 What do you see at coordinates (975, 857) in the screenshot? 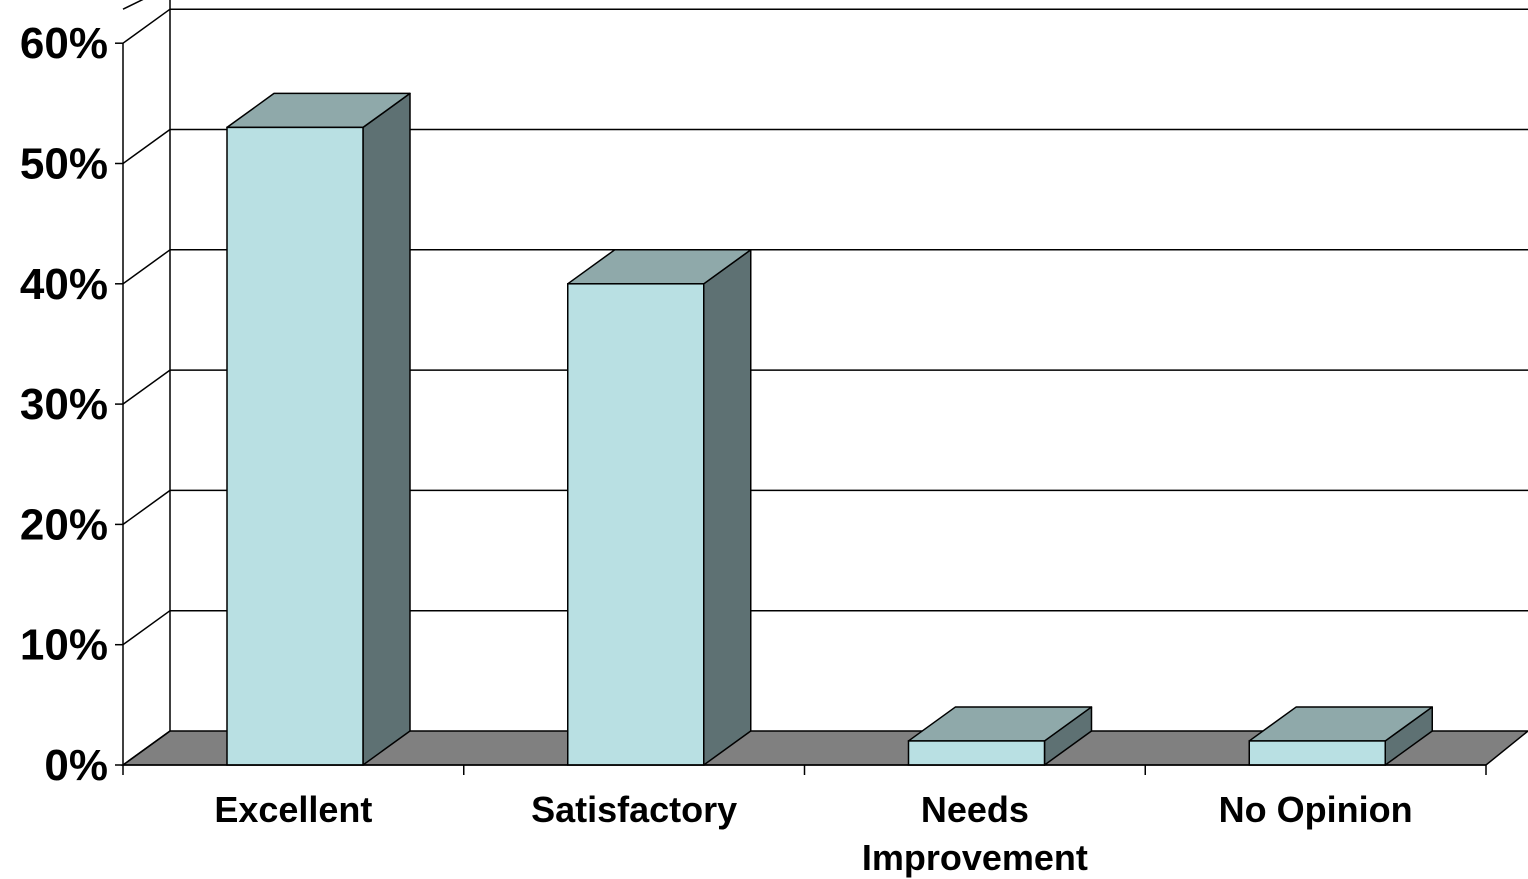
I see `x-category-label-line: Improvement` at bounding box center [975, 857].